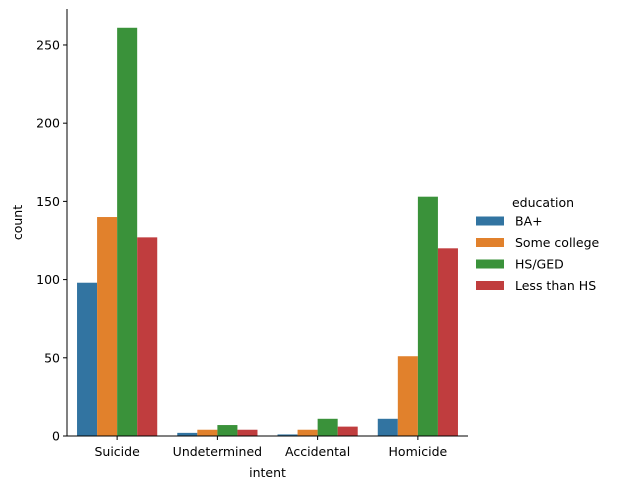 This screenshot has width=621, height=493. Describe the element at coordinates (227, 430) in the screenshot. I see `bar-undetermined-hs-ged` at that location.